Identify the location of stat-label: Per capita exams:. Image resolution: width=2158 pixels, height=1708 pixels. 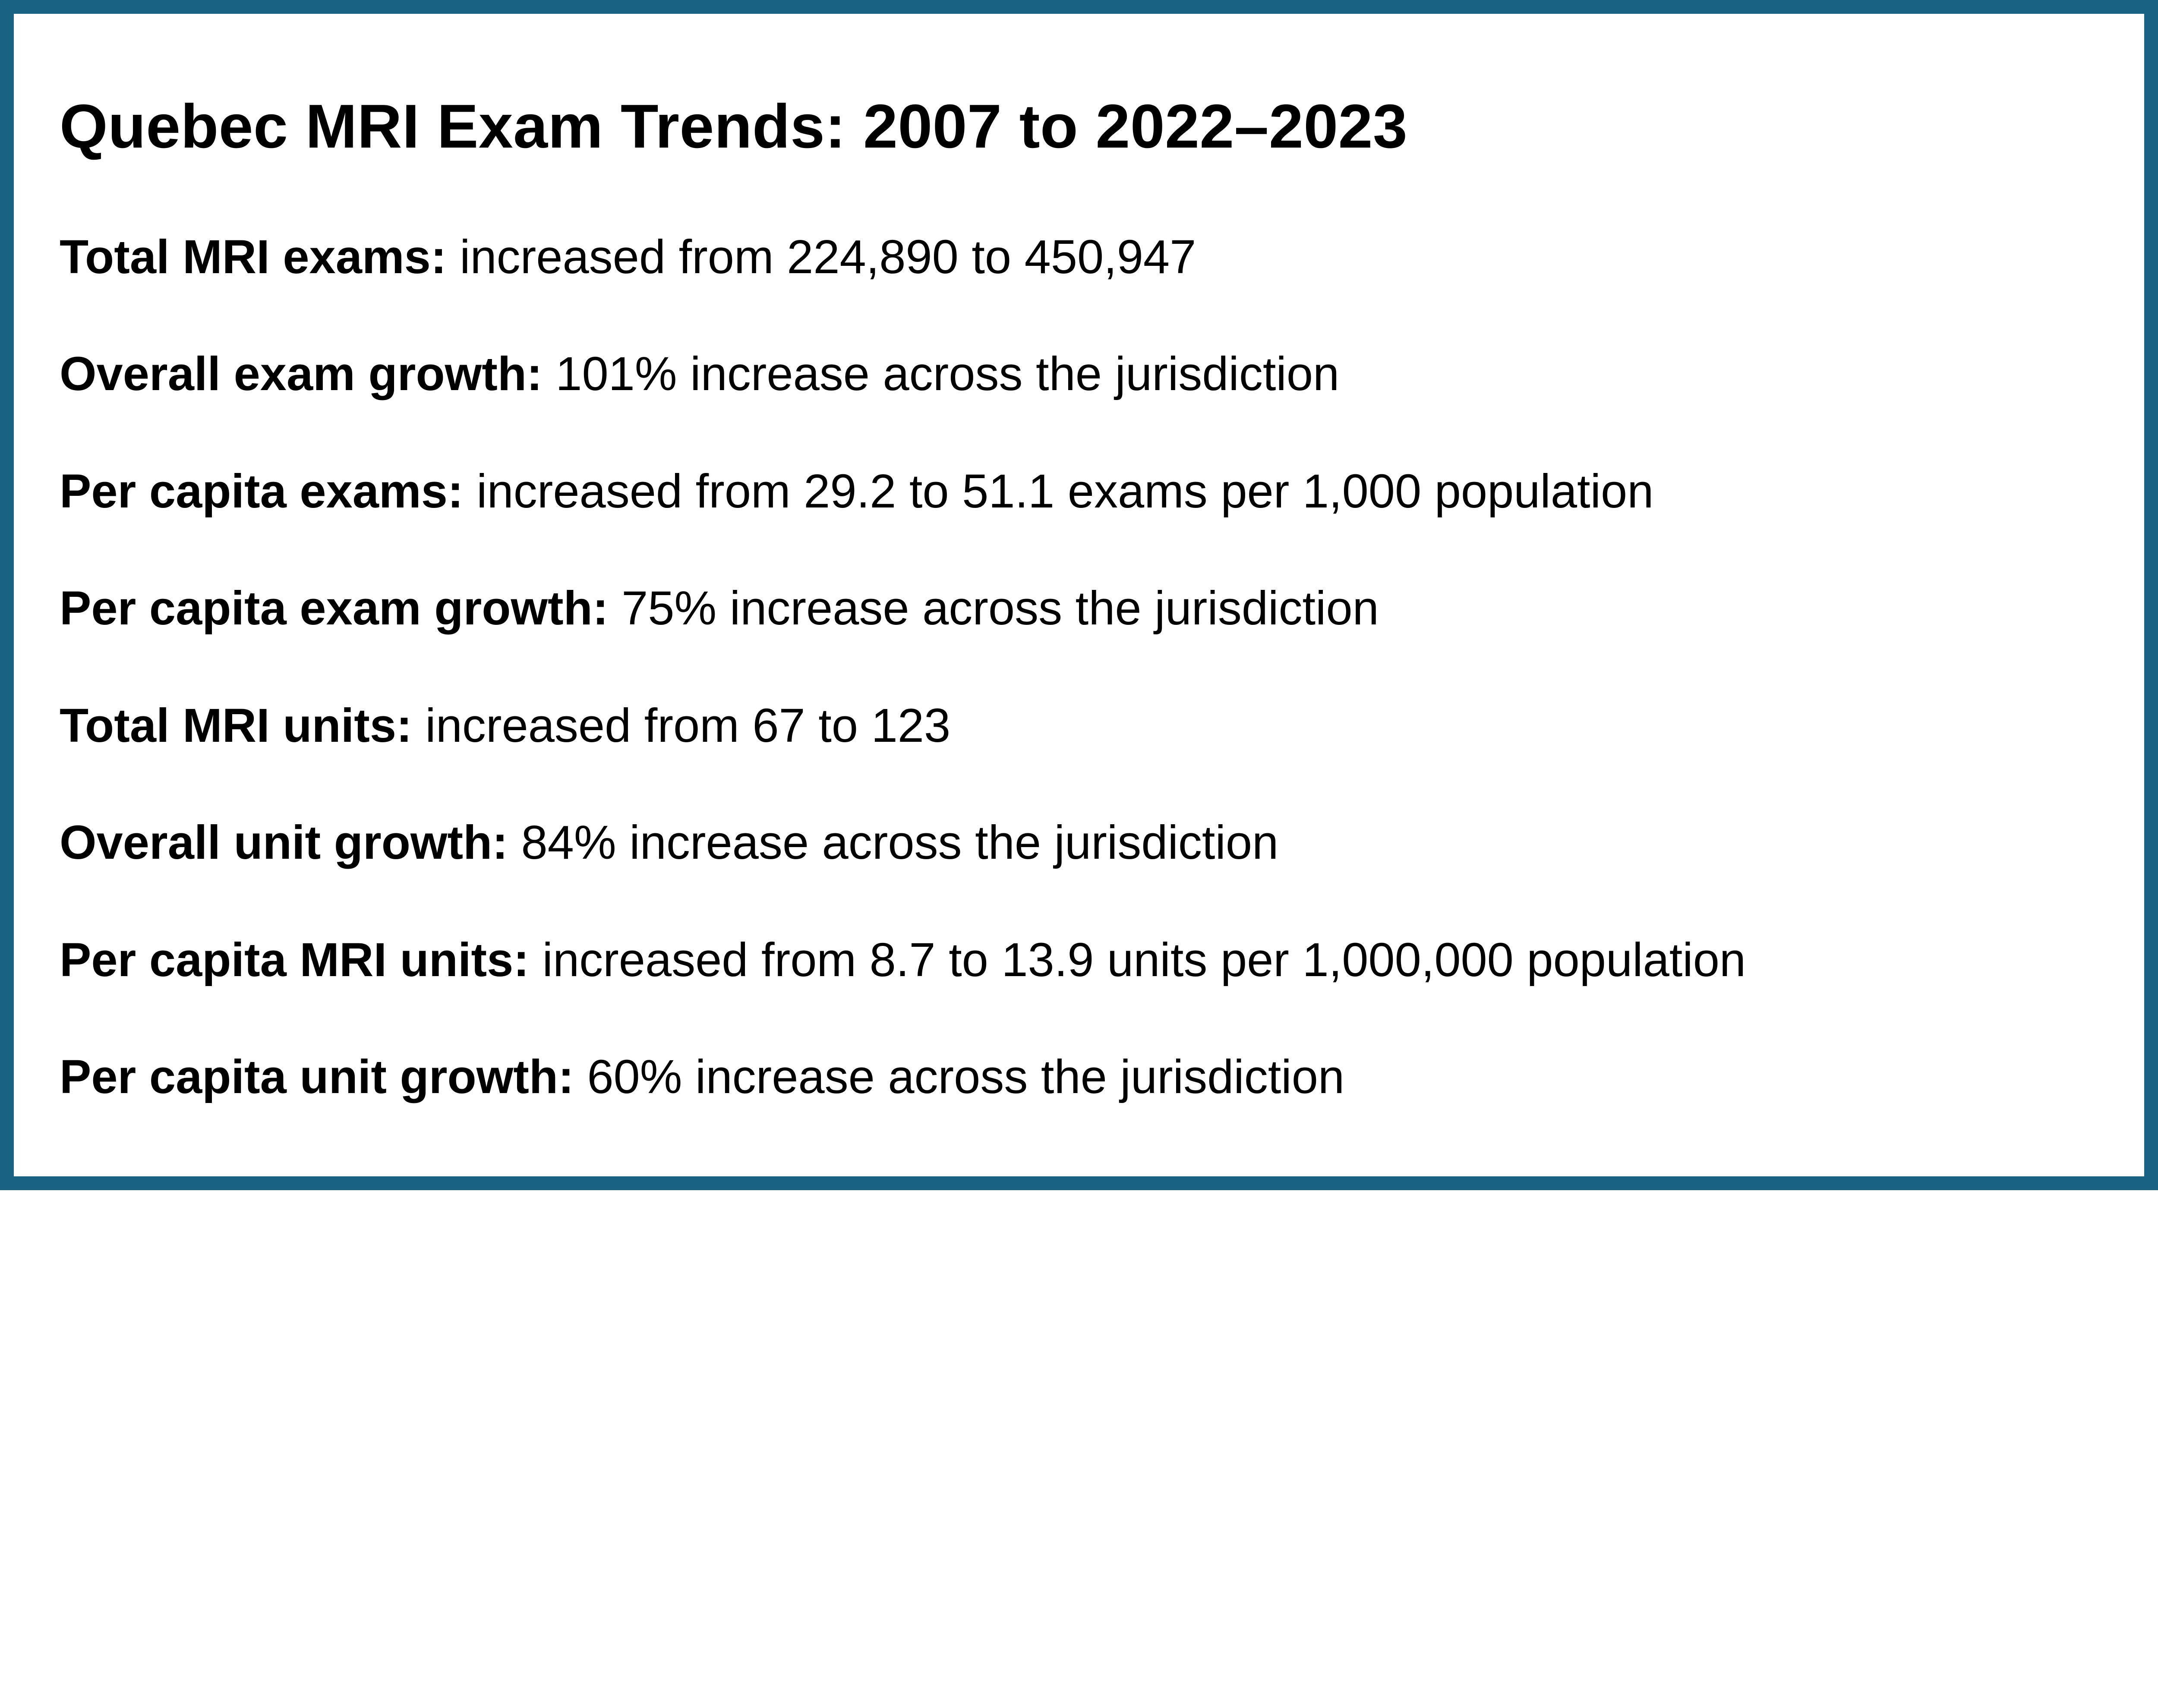
(262, 491).